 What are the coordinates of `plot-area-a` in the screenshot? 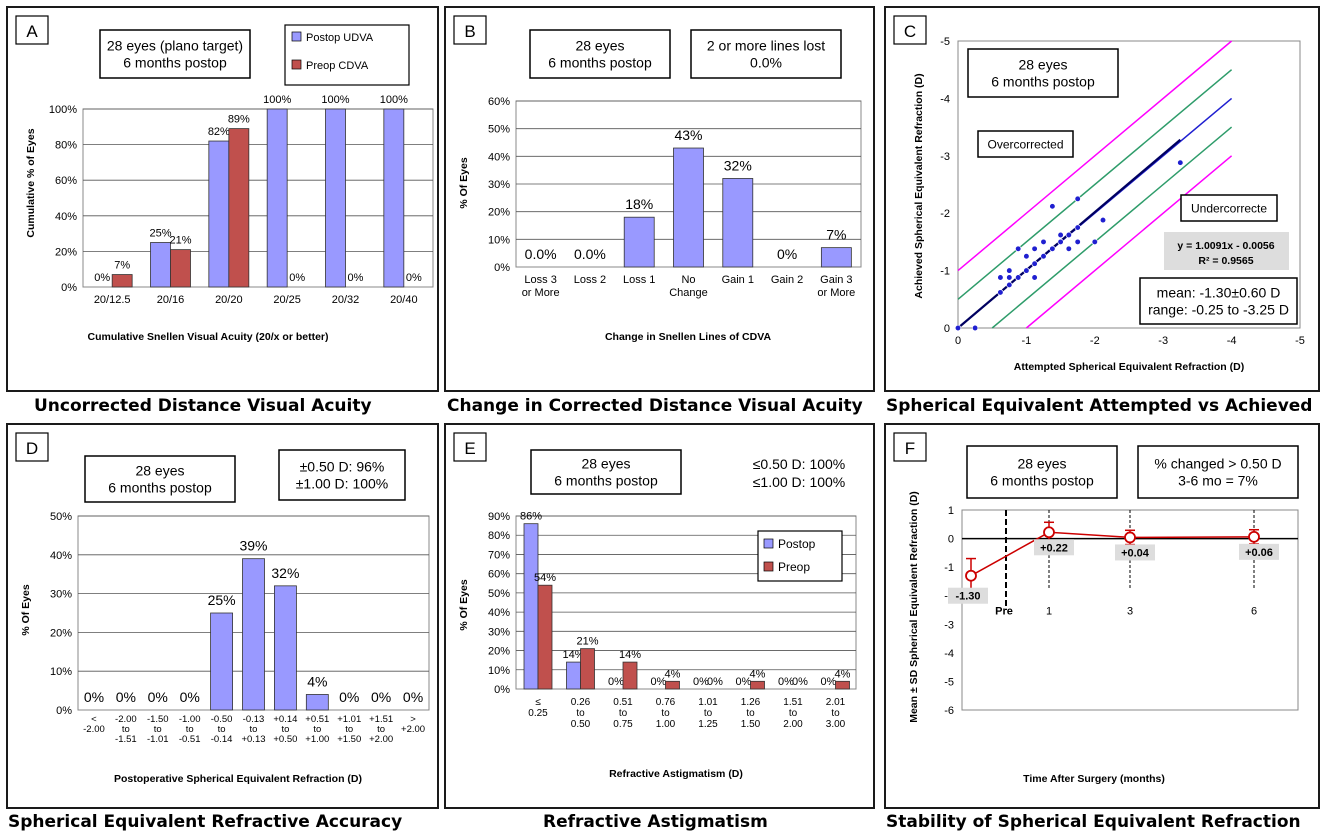 It's located at (258, 198).